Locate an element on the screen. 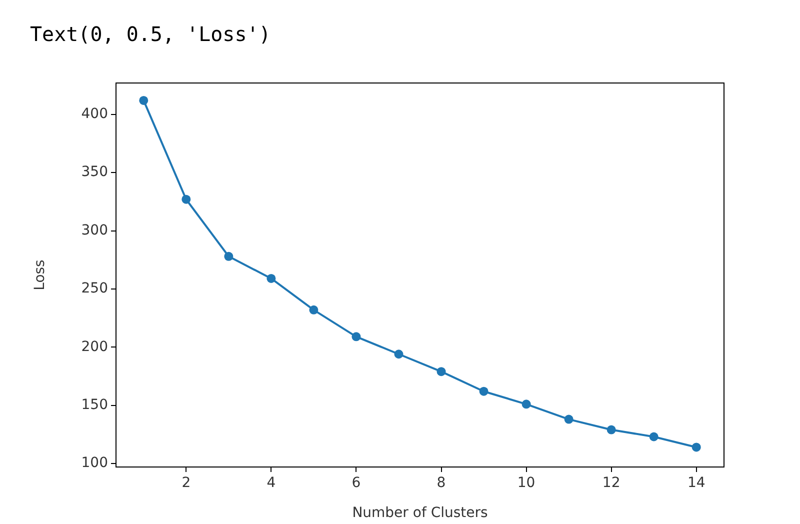  y-tick-label: 200 is located at coordinates (94, 346).